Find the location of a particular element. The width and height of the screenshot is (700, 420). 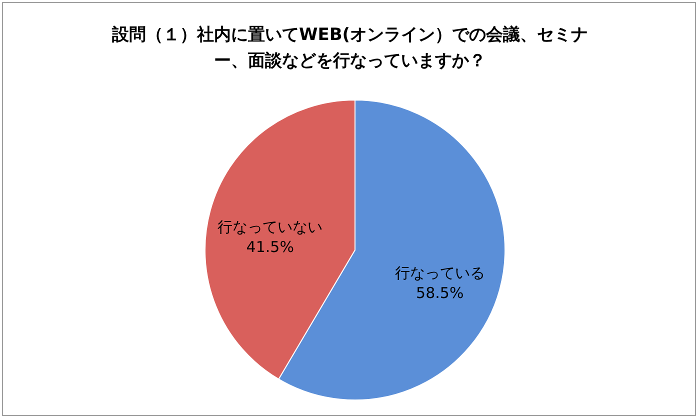

slice-label: 行なっていない is located at coordinates (270, 227).